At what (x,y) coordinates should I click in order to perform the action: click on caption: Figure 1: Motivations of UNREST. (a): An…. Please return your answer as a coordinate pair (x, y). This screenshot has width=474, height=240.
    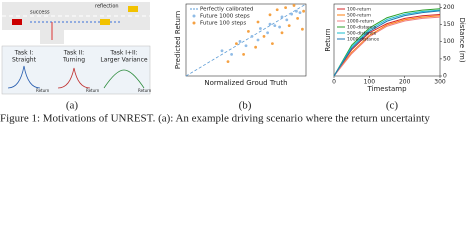
    Looking at the image, I should click on (215, 119).